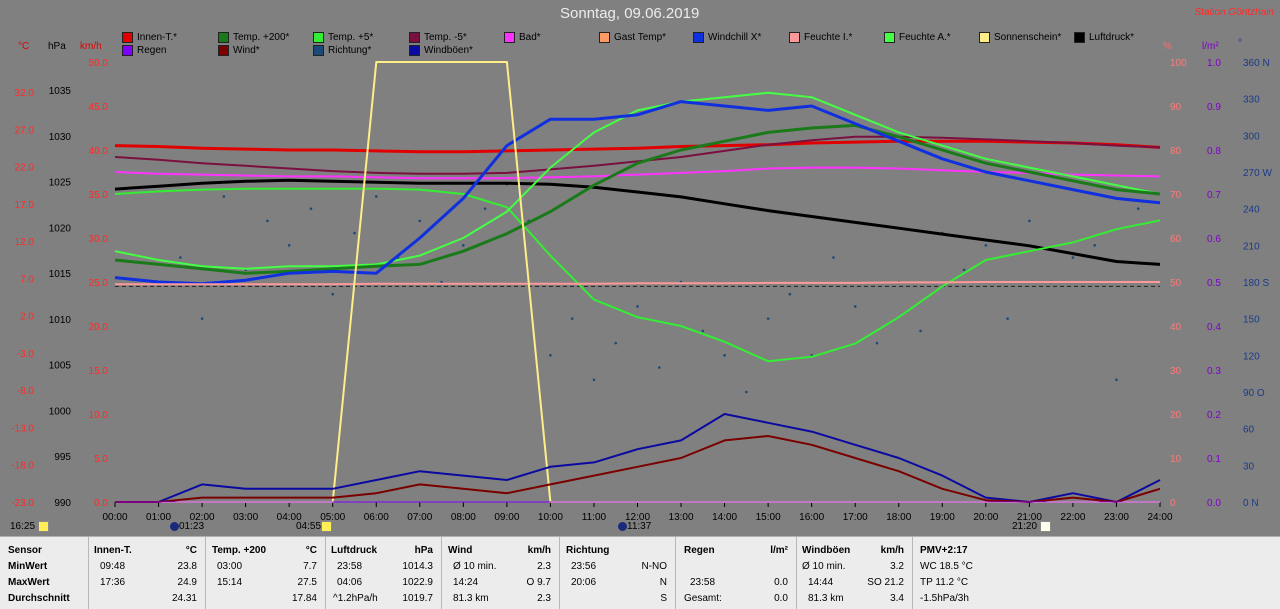 This screenshot has width=1280, height=609. Describe the element at coordinates (1214, 503) in the screenshot. I see `rain-tick-label: 0.0` at that location.